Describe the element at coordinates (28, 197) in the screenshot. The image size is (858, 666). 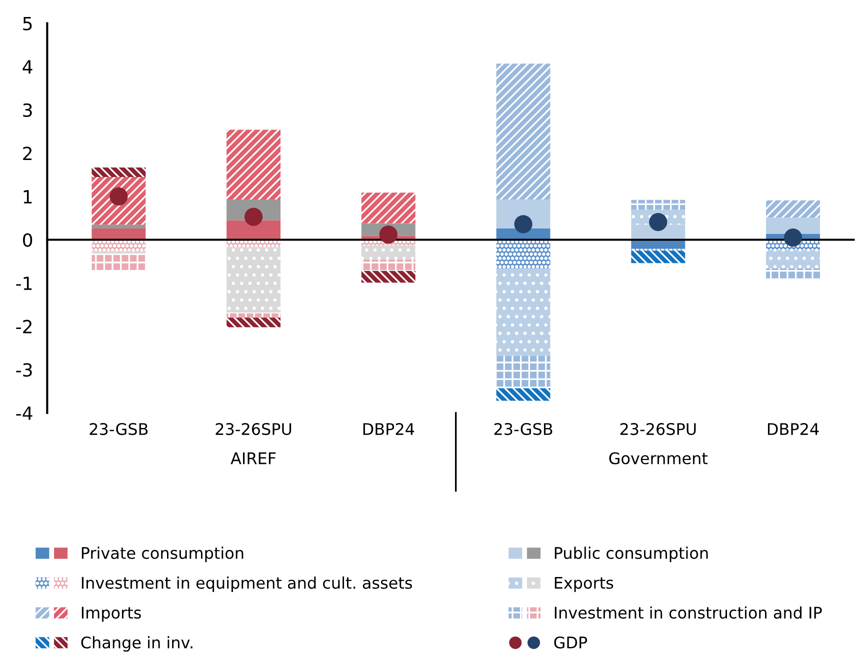
I see `y-tick-label: 1` at that location.